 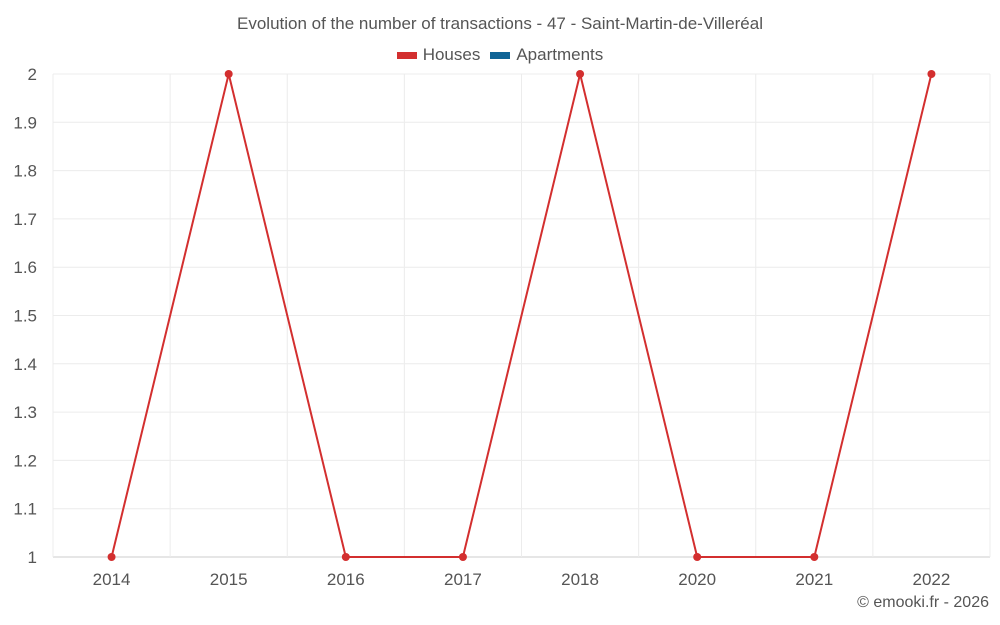 What do you see at coordinates (25, 267) in the screenshot?
I see `y-tick-label: 1.6` at bounding box center [25, 267].